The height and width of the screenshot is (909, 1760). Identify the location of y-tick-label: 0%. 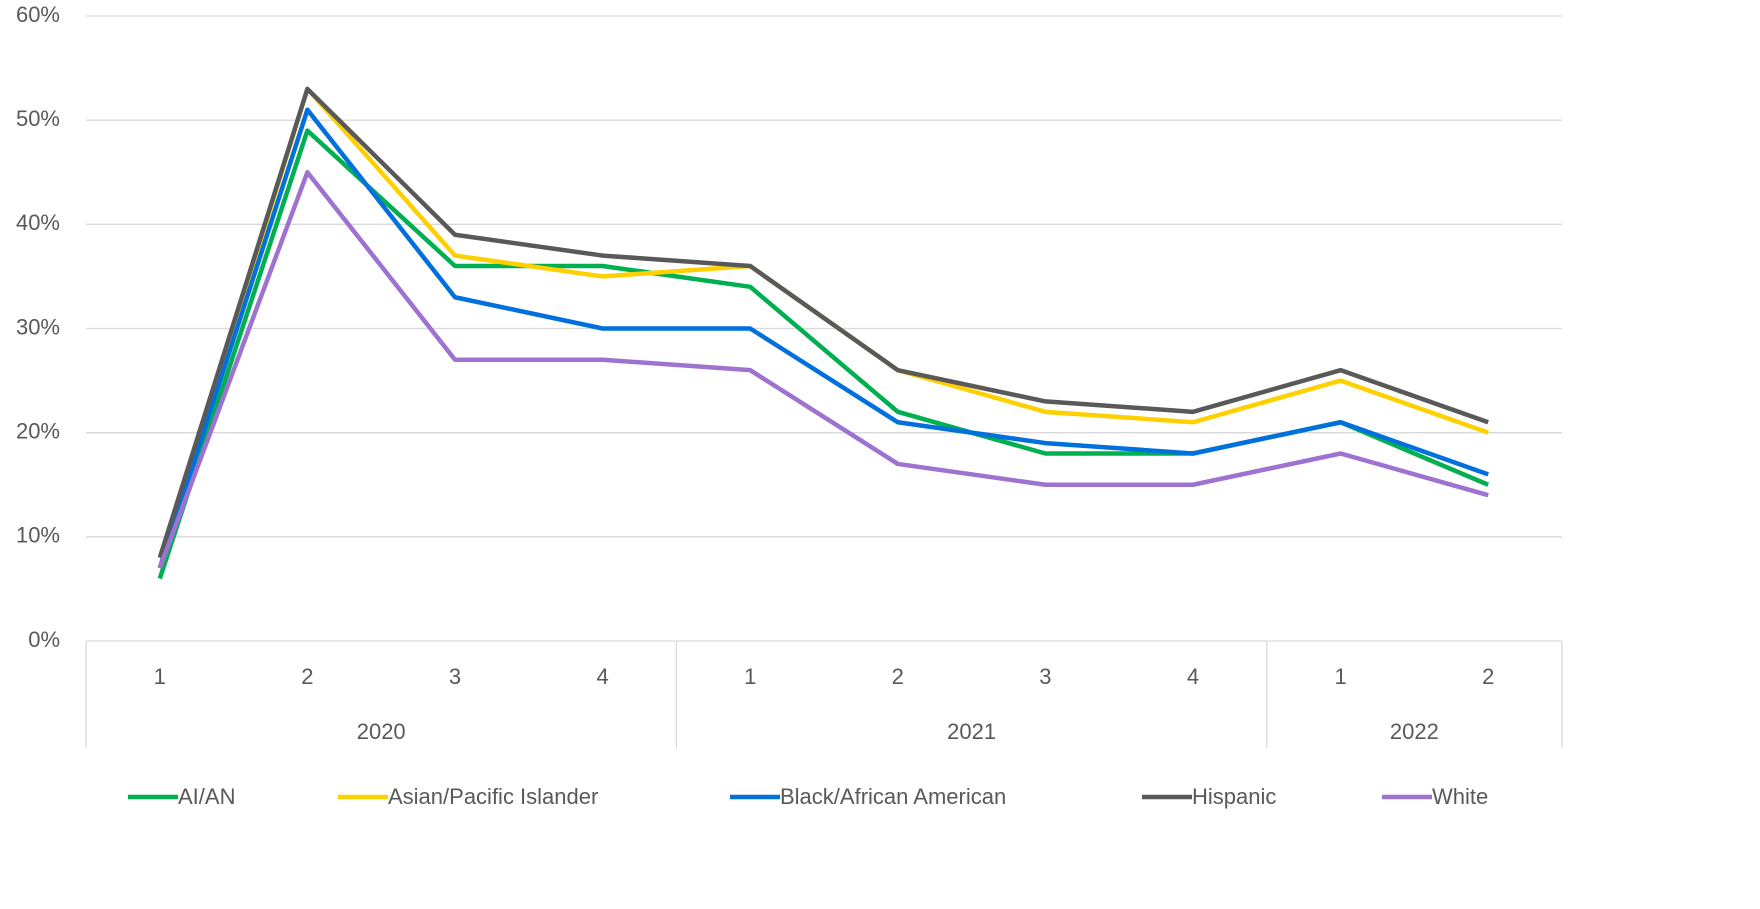
(44, 639).